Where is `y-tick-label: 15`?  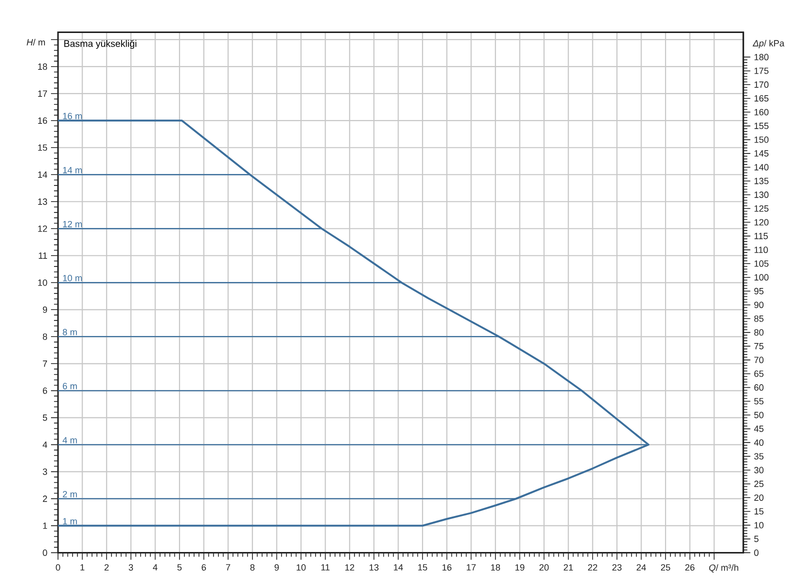 y-tick-label: 15 is located at coordinates (43, 147).